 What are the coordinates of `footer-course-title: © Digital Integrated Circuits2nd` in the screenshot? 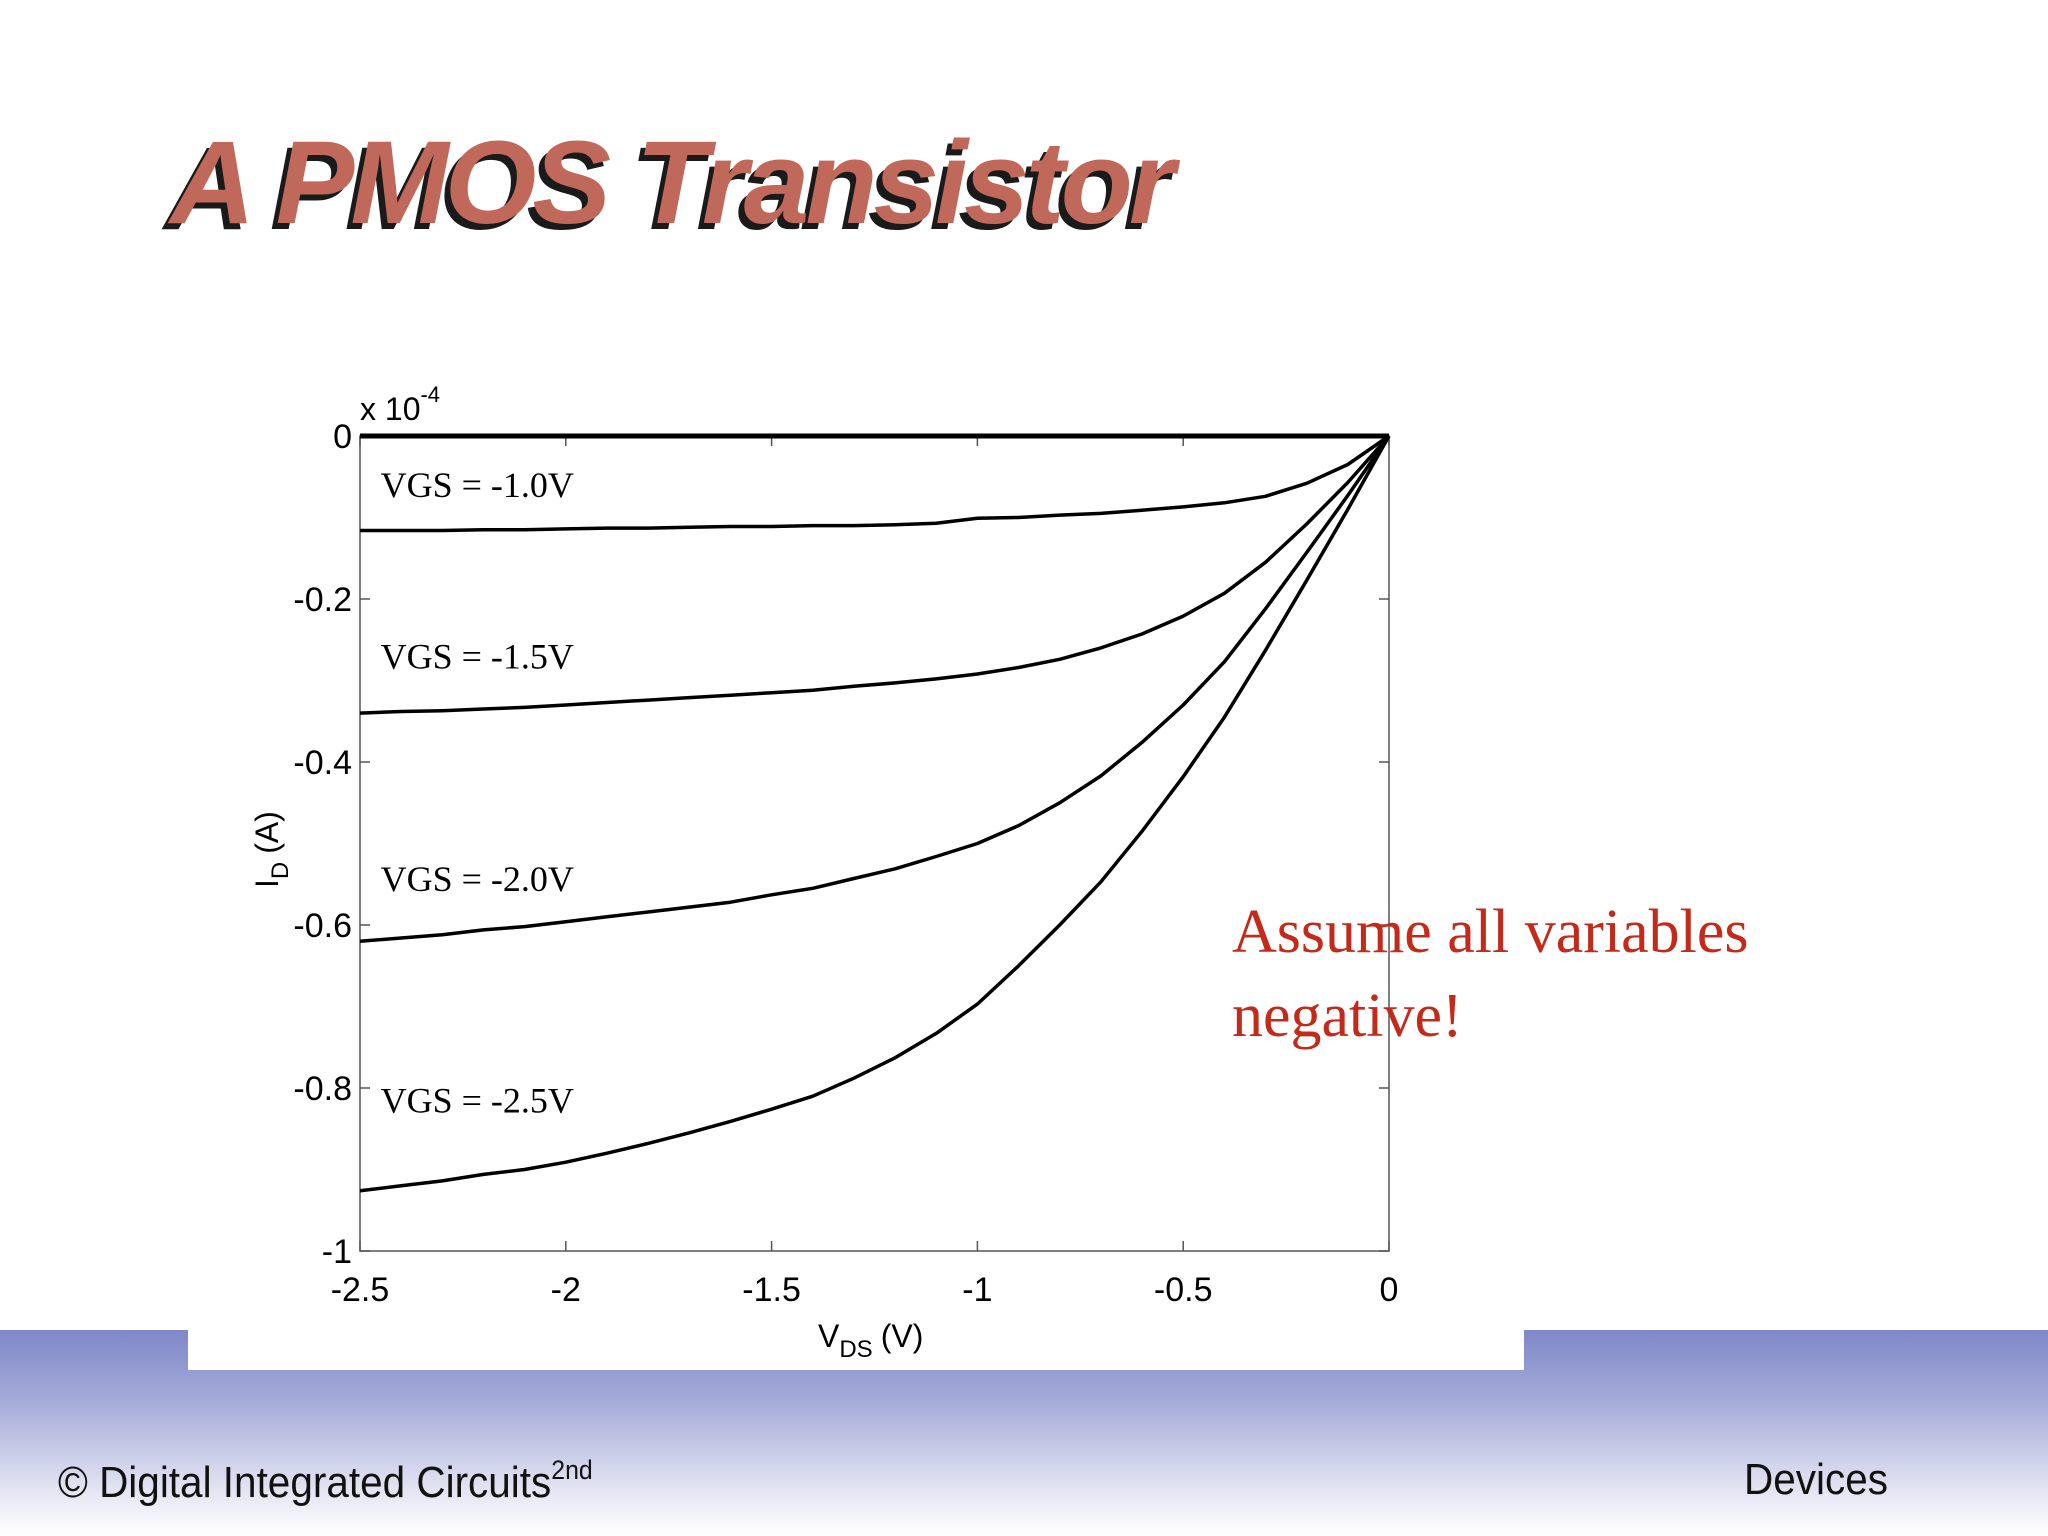 It's located at (325, 1481).